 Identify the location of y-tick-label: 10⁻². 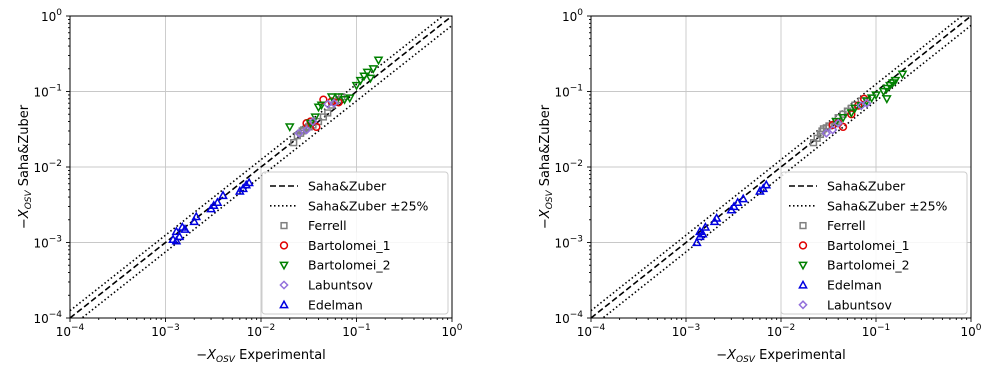
(568, 167).